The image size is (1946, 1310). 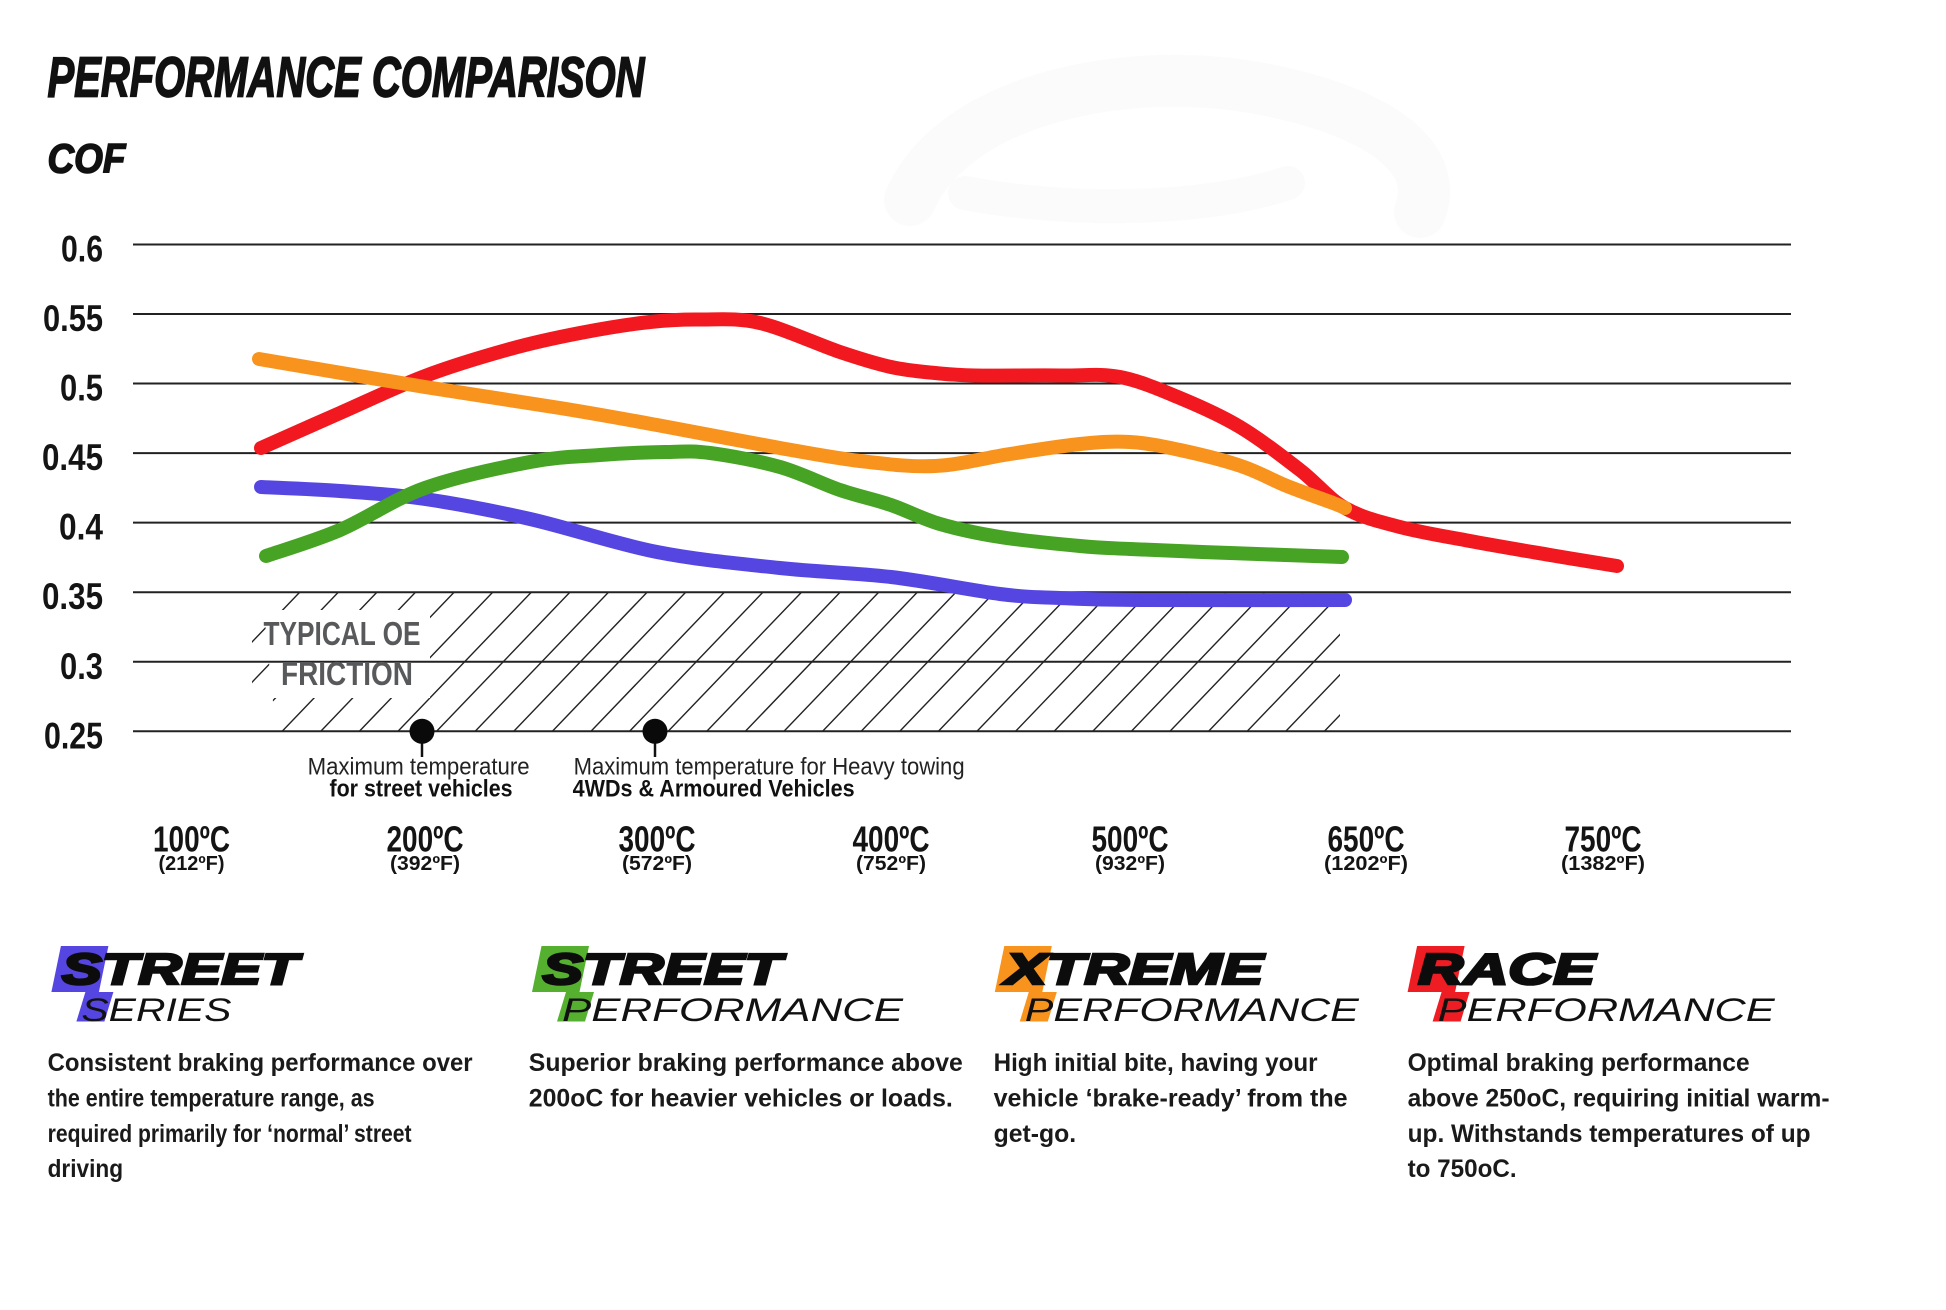 I want to click on svg-text: (1382ºF), so click(x=1603, y=863).